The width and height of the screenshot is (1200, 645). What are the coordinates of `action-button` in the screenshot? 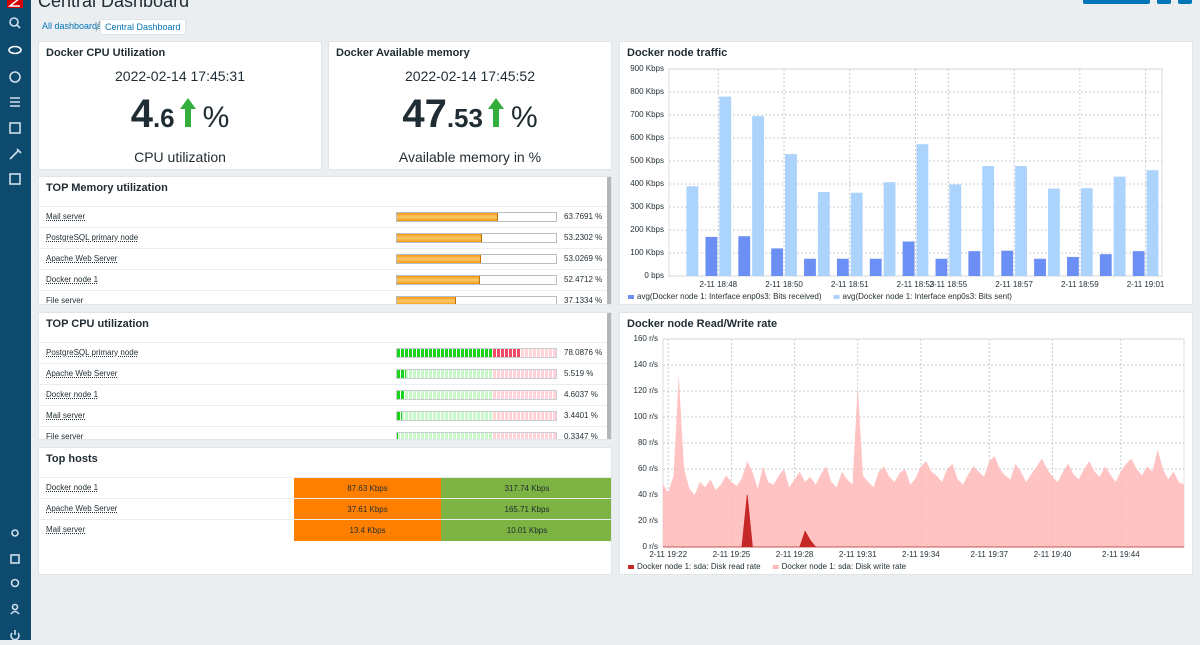 It's located at (1164, 2).